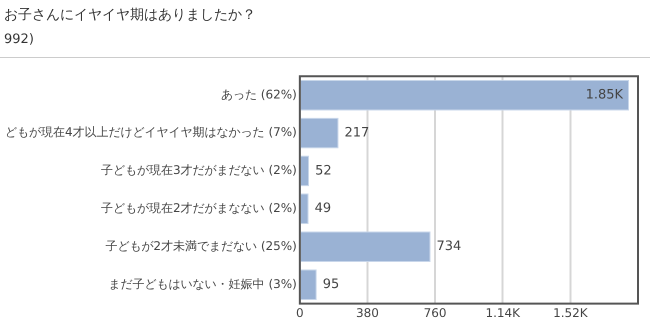 This screenshot has width=650, height=330. Describe the element at coordinates (198, 207) in the screenshot. I see `y-tick-label: 子どもが現在2才だがまなない (2%)` at that location.